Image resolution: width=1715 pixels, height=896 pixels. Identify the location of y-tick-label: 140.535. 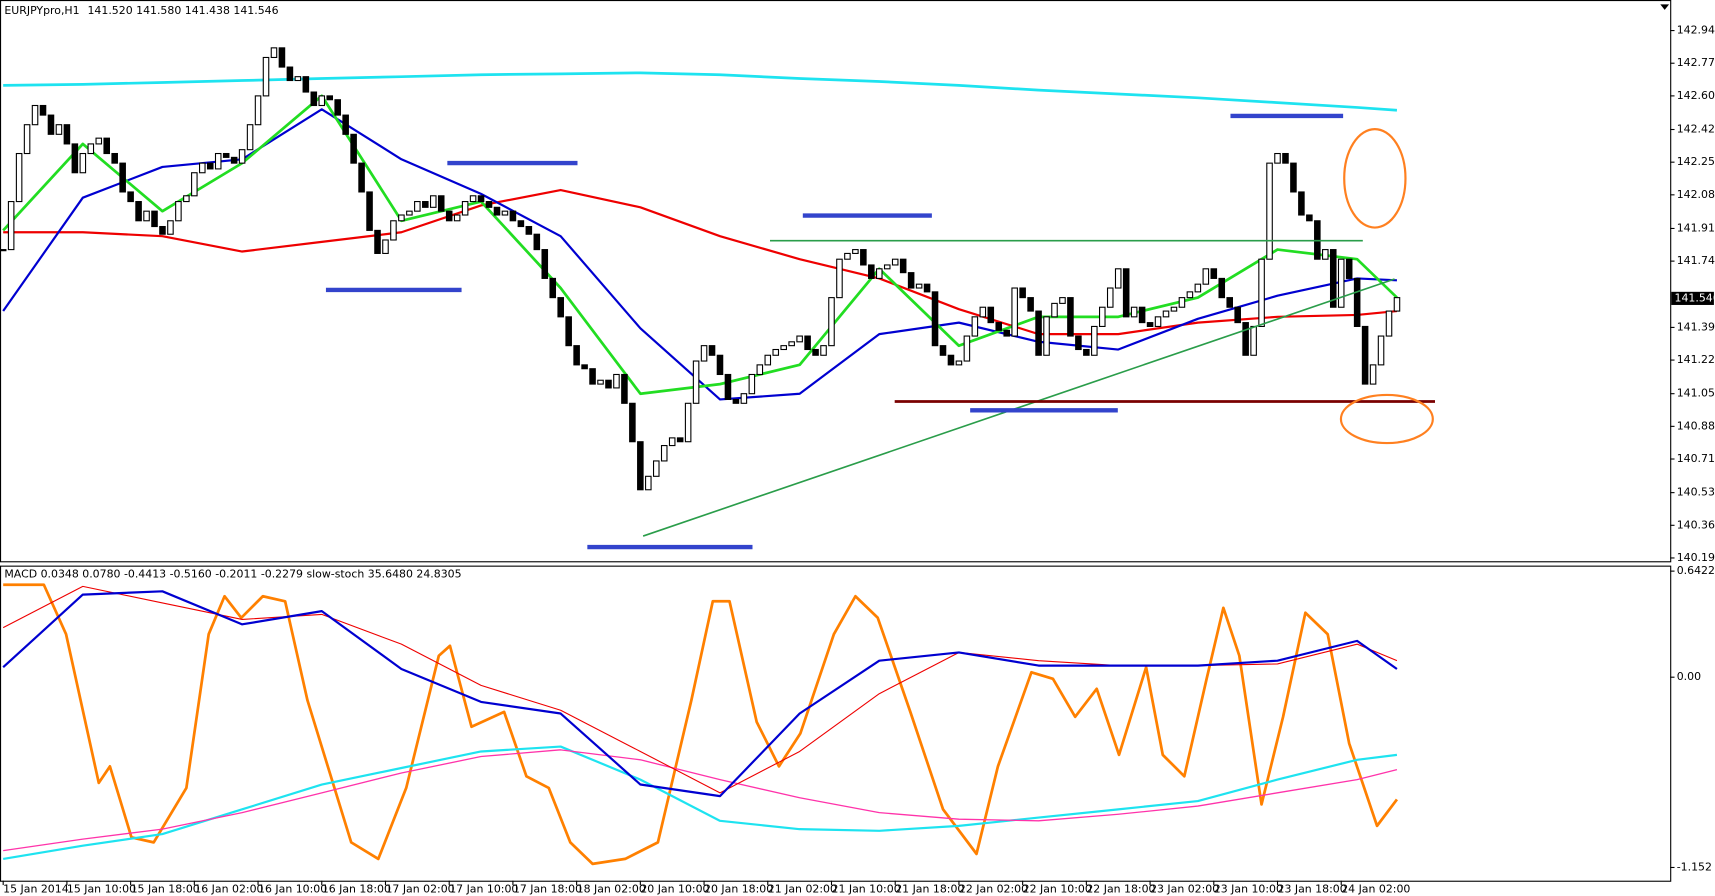
(1696, 492).